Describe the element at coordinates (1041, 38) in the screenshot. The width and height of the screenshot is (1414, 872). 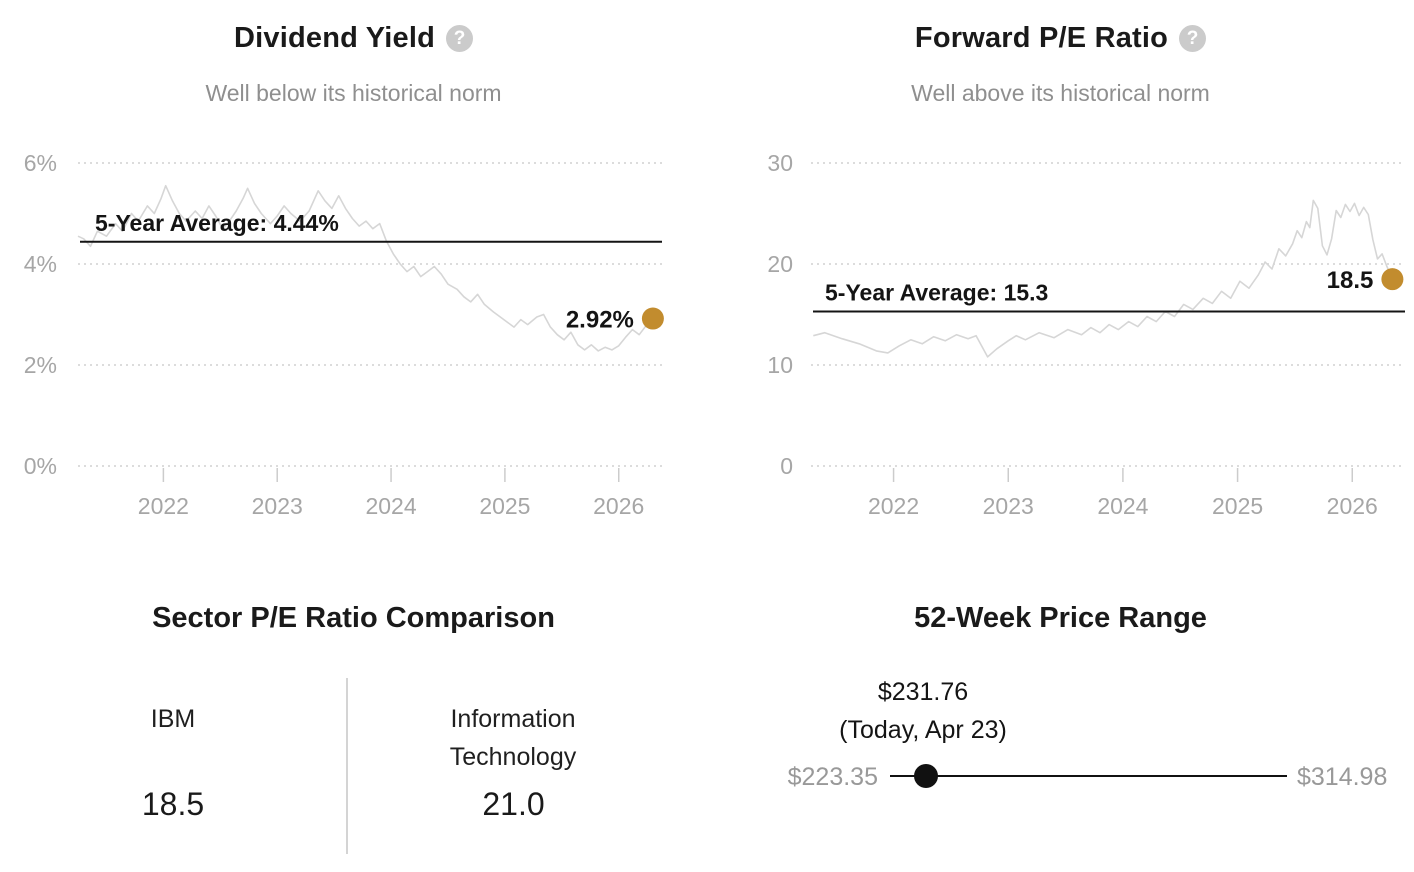
I see `forward-pe-title: Forward P/E Ratio` at that location.